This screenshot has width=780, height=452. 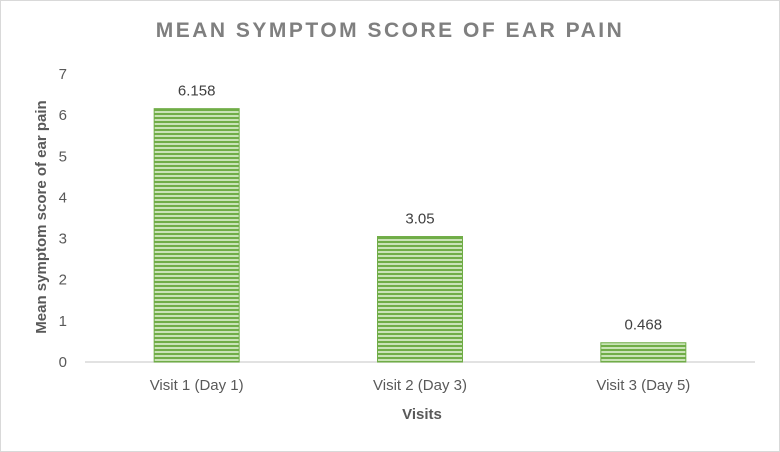 What do you see at coordinates (63, 321) in the screenshot?
I see `y-tick-label: 1` at bounding box center [63, 321].